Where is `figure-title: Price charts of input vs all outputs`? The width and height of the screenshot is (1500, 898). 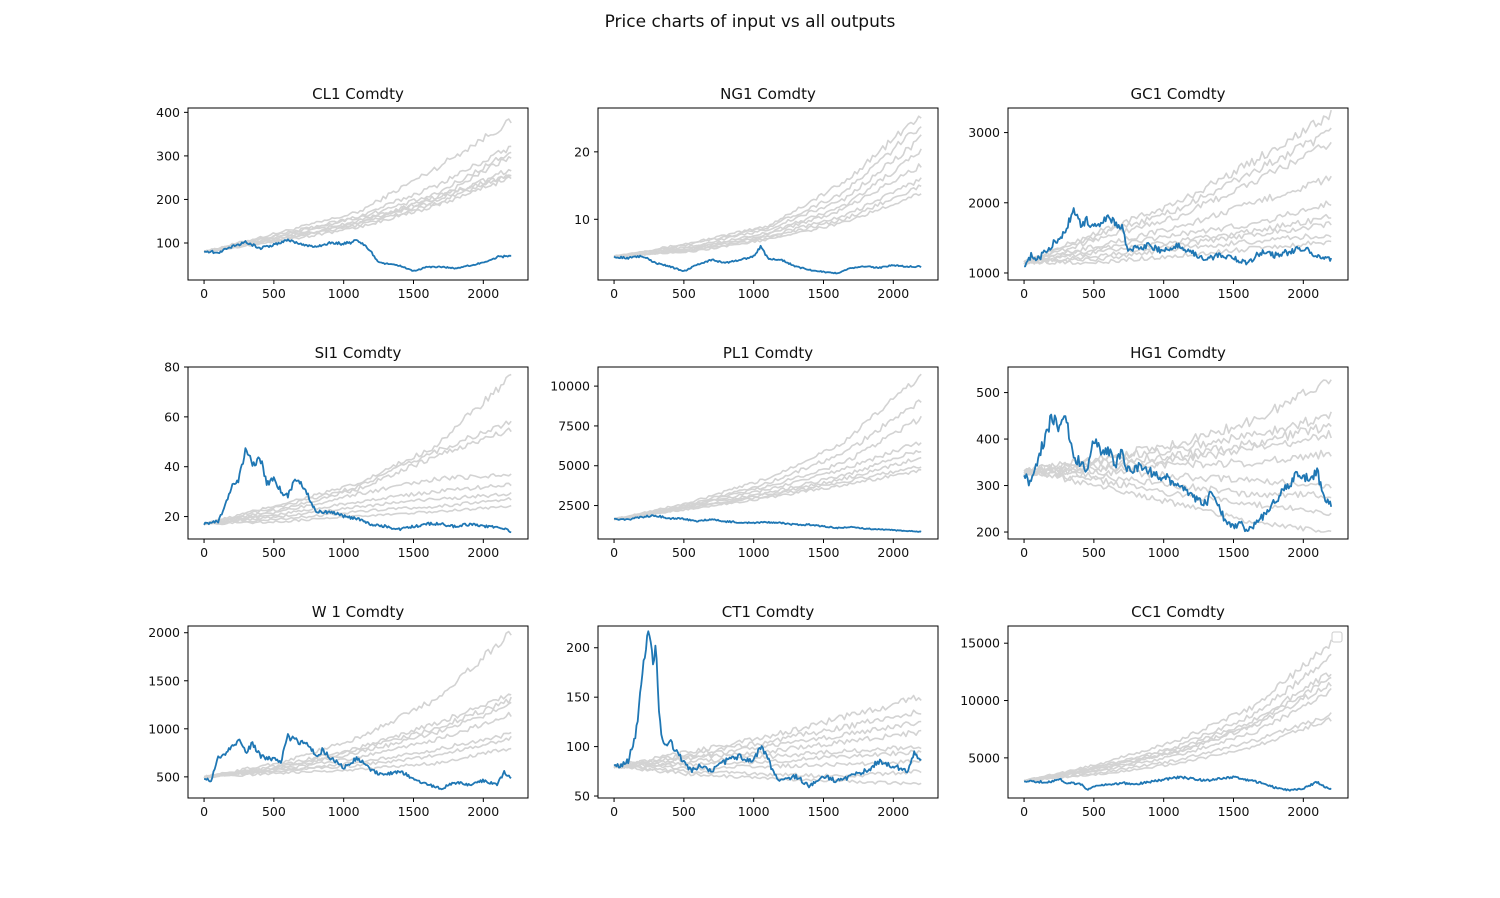
figure-title: Price charts of input vs all outputs is located at coordinates (750, 22).